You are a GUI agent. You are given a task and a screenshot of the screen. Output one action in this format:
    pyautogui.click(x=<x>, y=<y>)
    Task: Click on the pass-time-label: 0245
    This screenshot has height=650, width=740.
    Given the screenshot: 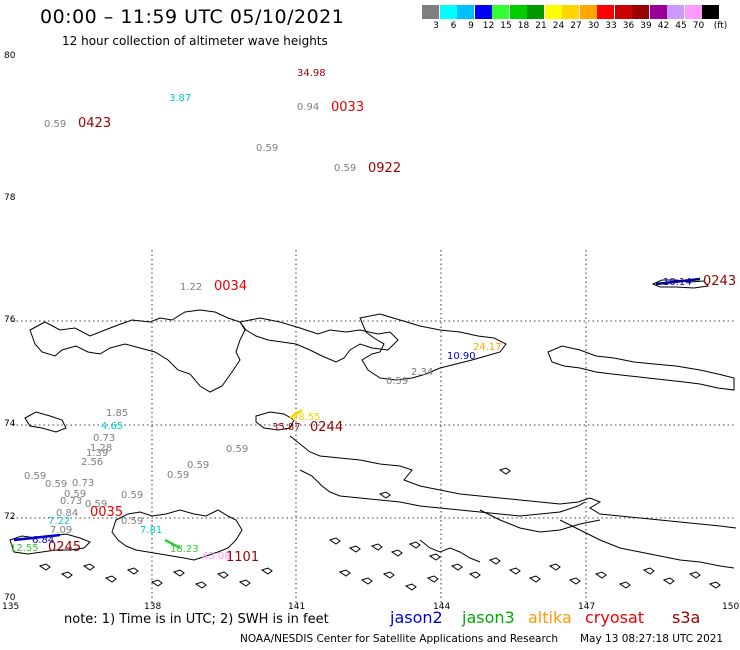 What is the action you would take?
    pyautogui.click(x=64, y=547)
    